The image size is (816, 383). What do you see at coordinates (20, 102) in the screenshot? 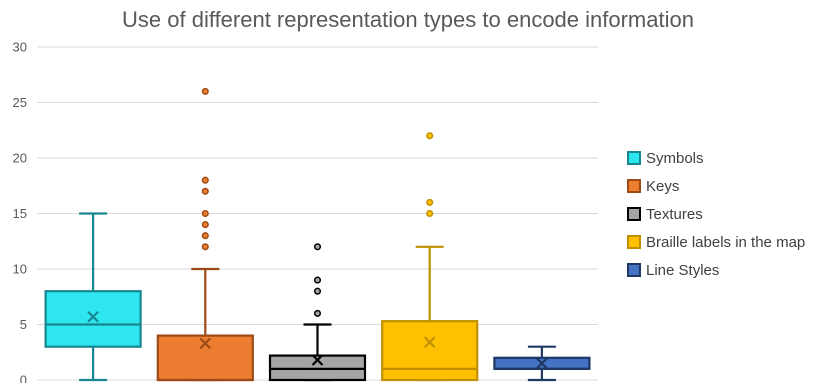
I see `y-tick-label: 25` at bounding box center [20, 102].